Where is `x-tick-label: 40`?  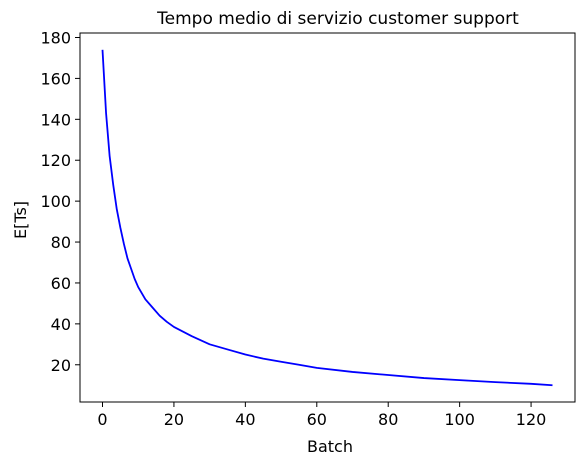 x-tick-label: 40 is located at coordinates (245, 419).